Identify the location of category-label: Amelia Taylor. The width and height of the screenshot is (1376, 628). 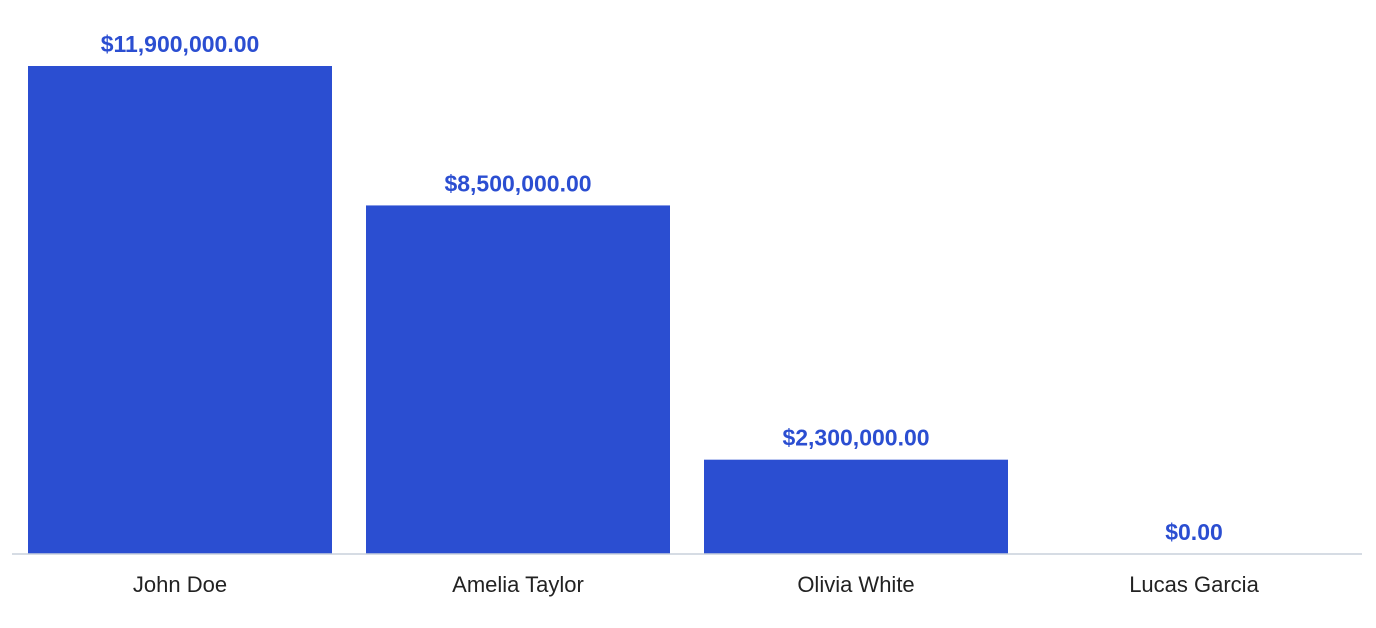
(518, 584).